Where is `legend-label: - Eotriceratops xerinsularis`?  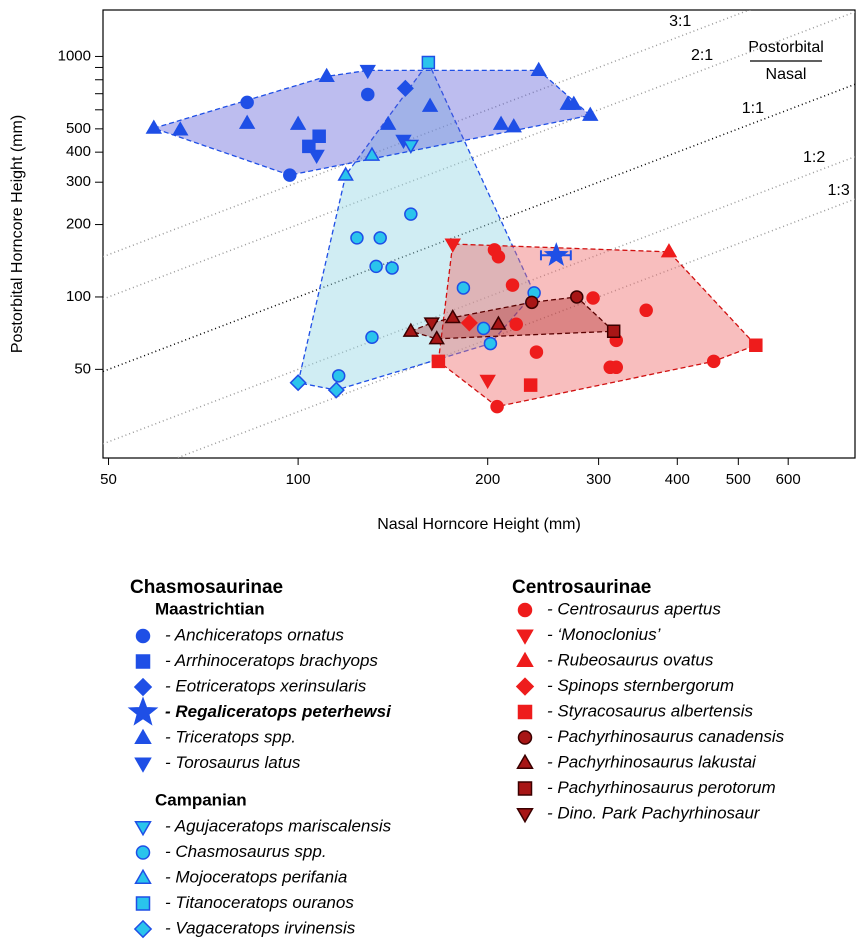
legend-label: - Eotriceratops xerinsularis is located at coordinates (266, 685).